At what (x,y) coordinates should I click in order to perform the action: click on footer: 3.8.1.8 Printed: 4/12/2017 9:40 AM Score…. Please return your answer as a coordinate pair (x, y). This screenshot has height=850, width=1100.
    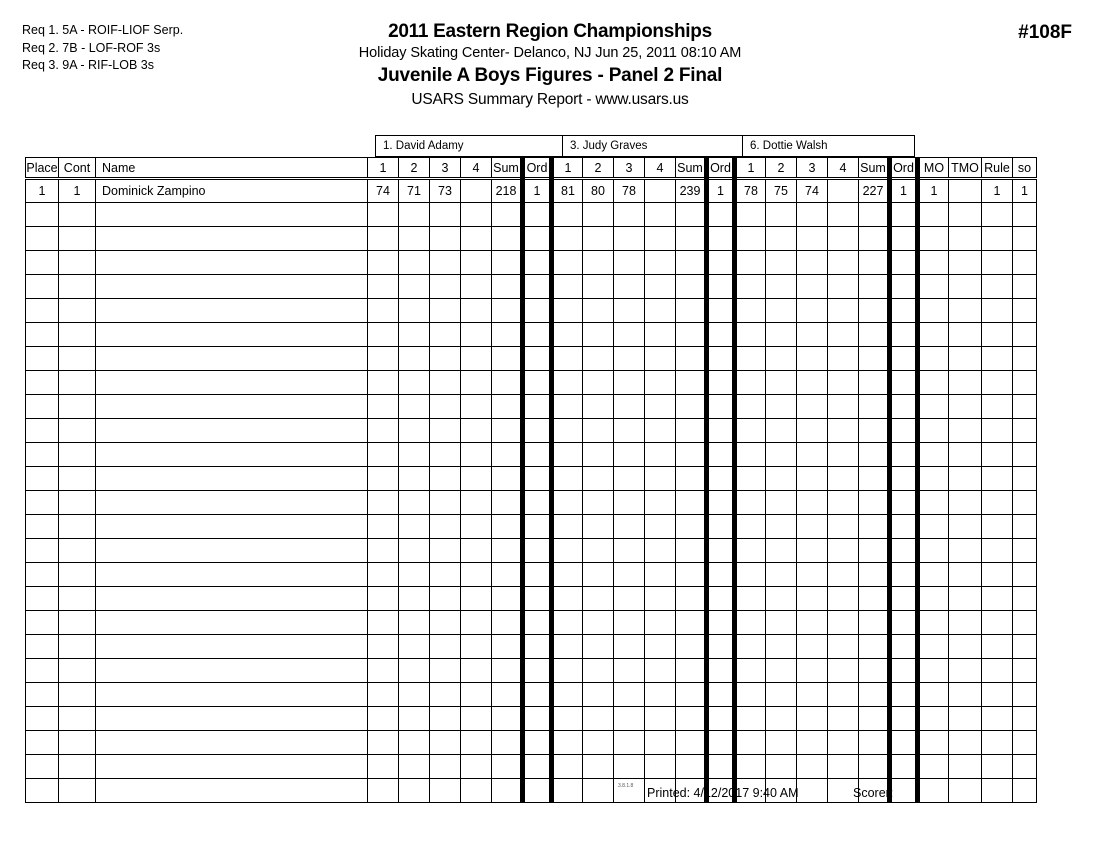
    Looking at the image, I should click on (528, 794).